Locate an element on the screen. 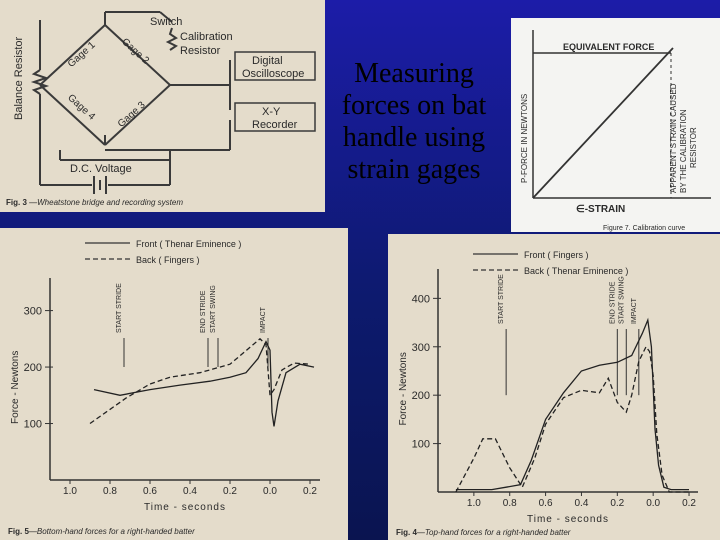 Image resolution: width=720 pixels, height=540 pixels. dc-voltage-label: D.C. Voltage is located at coordinates (101, 169).